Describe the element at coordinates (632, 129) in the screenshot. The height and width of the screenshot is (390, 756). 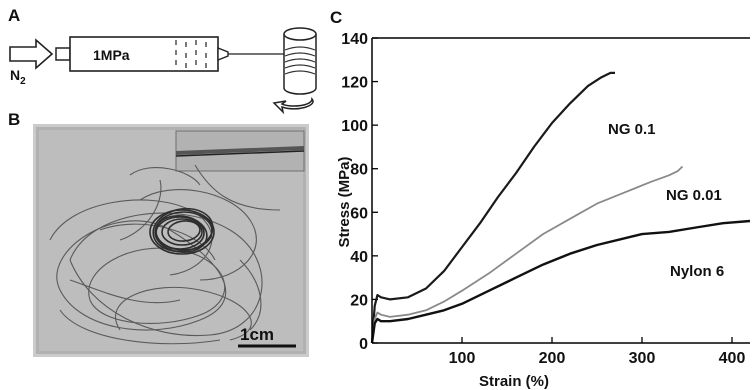
I see `series-label-ng01: NG 0.1` at that location.